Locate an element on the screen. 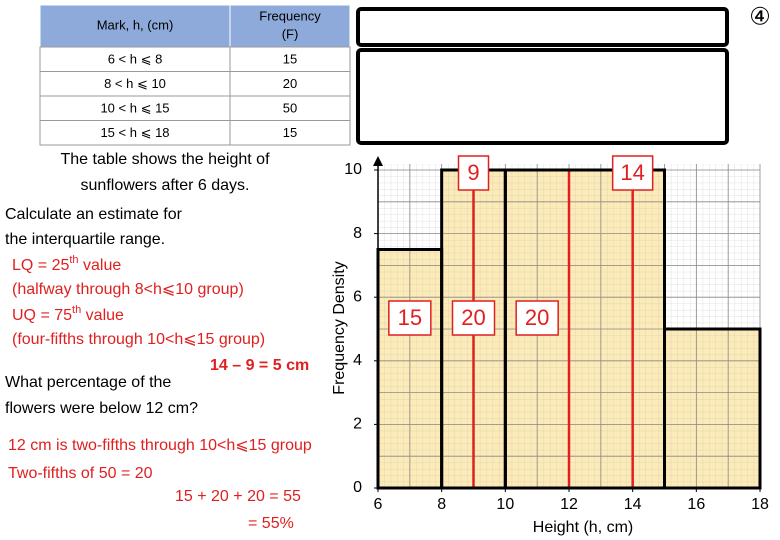  y-tick-label: 10 is located at coordinates (353, 169).